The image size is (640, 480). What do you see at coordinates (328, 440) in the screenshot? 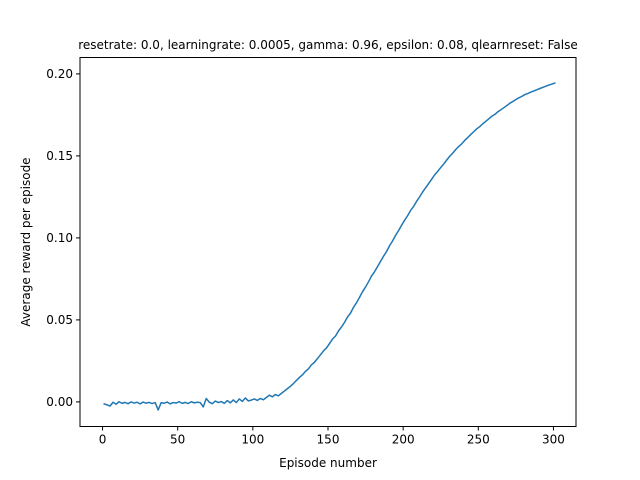
I see `x-tick-label: 150` at bounding box center [328, 440].